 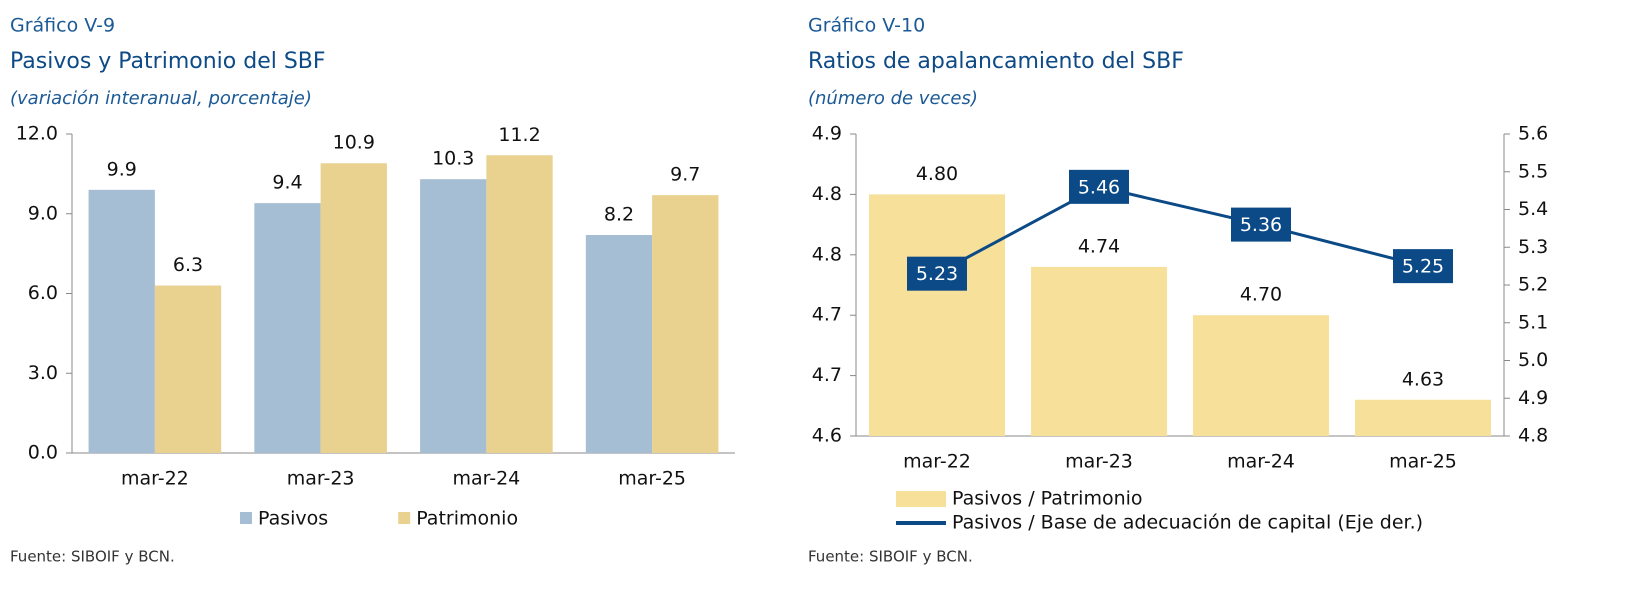 I want to click on data-label: 4.70, so click(x=1261, y=295).